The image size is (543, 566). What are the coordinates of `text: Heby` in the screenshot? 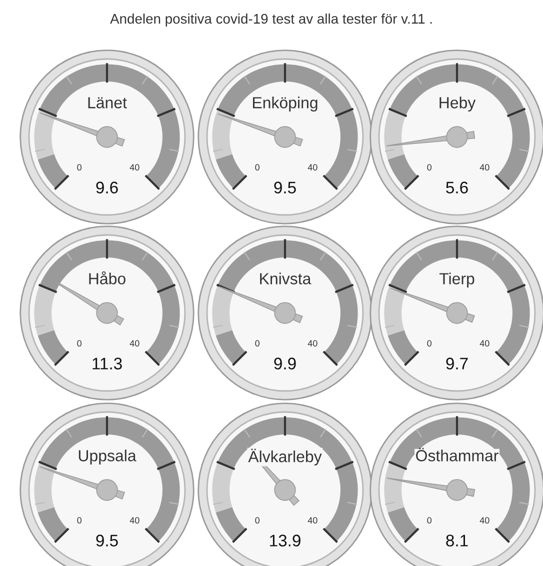 It's located at (458, 104).